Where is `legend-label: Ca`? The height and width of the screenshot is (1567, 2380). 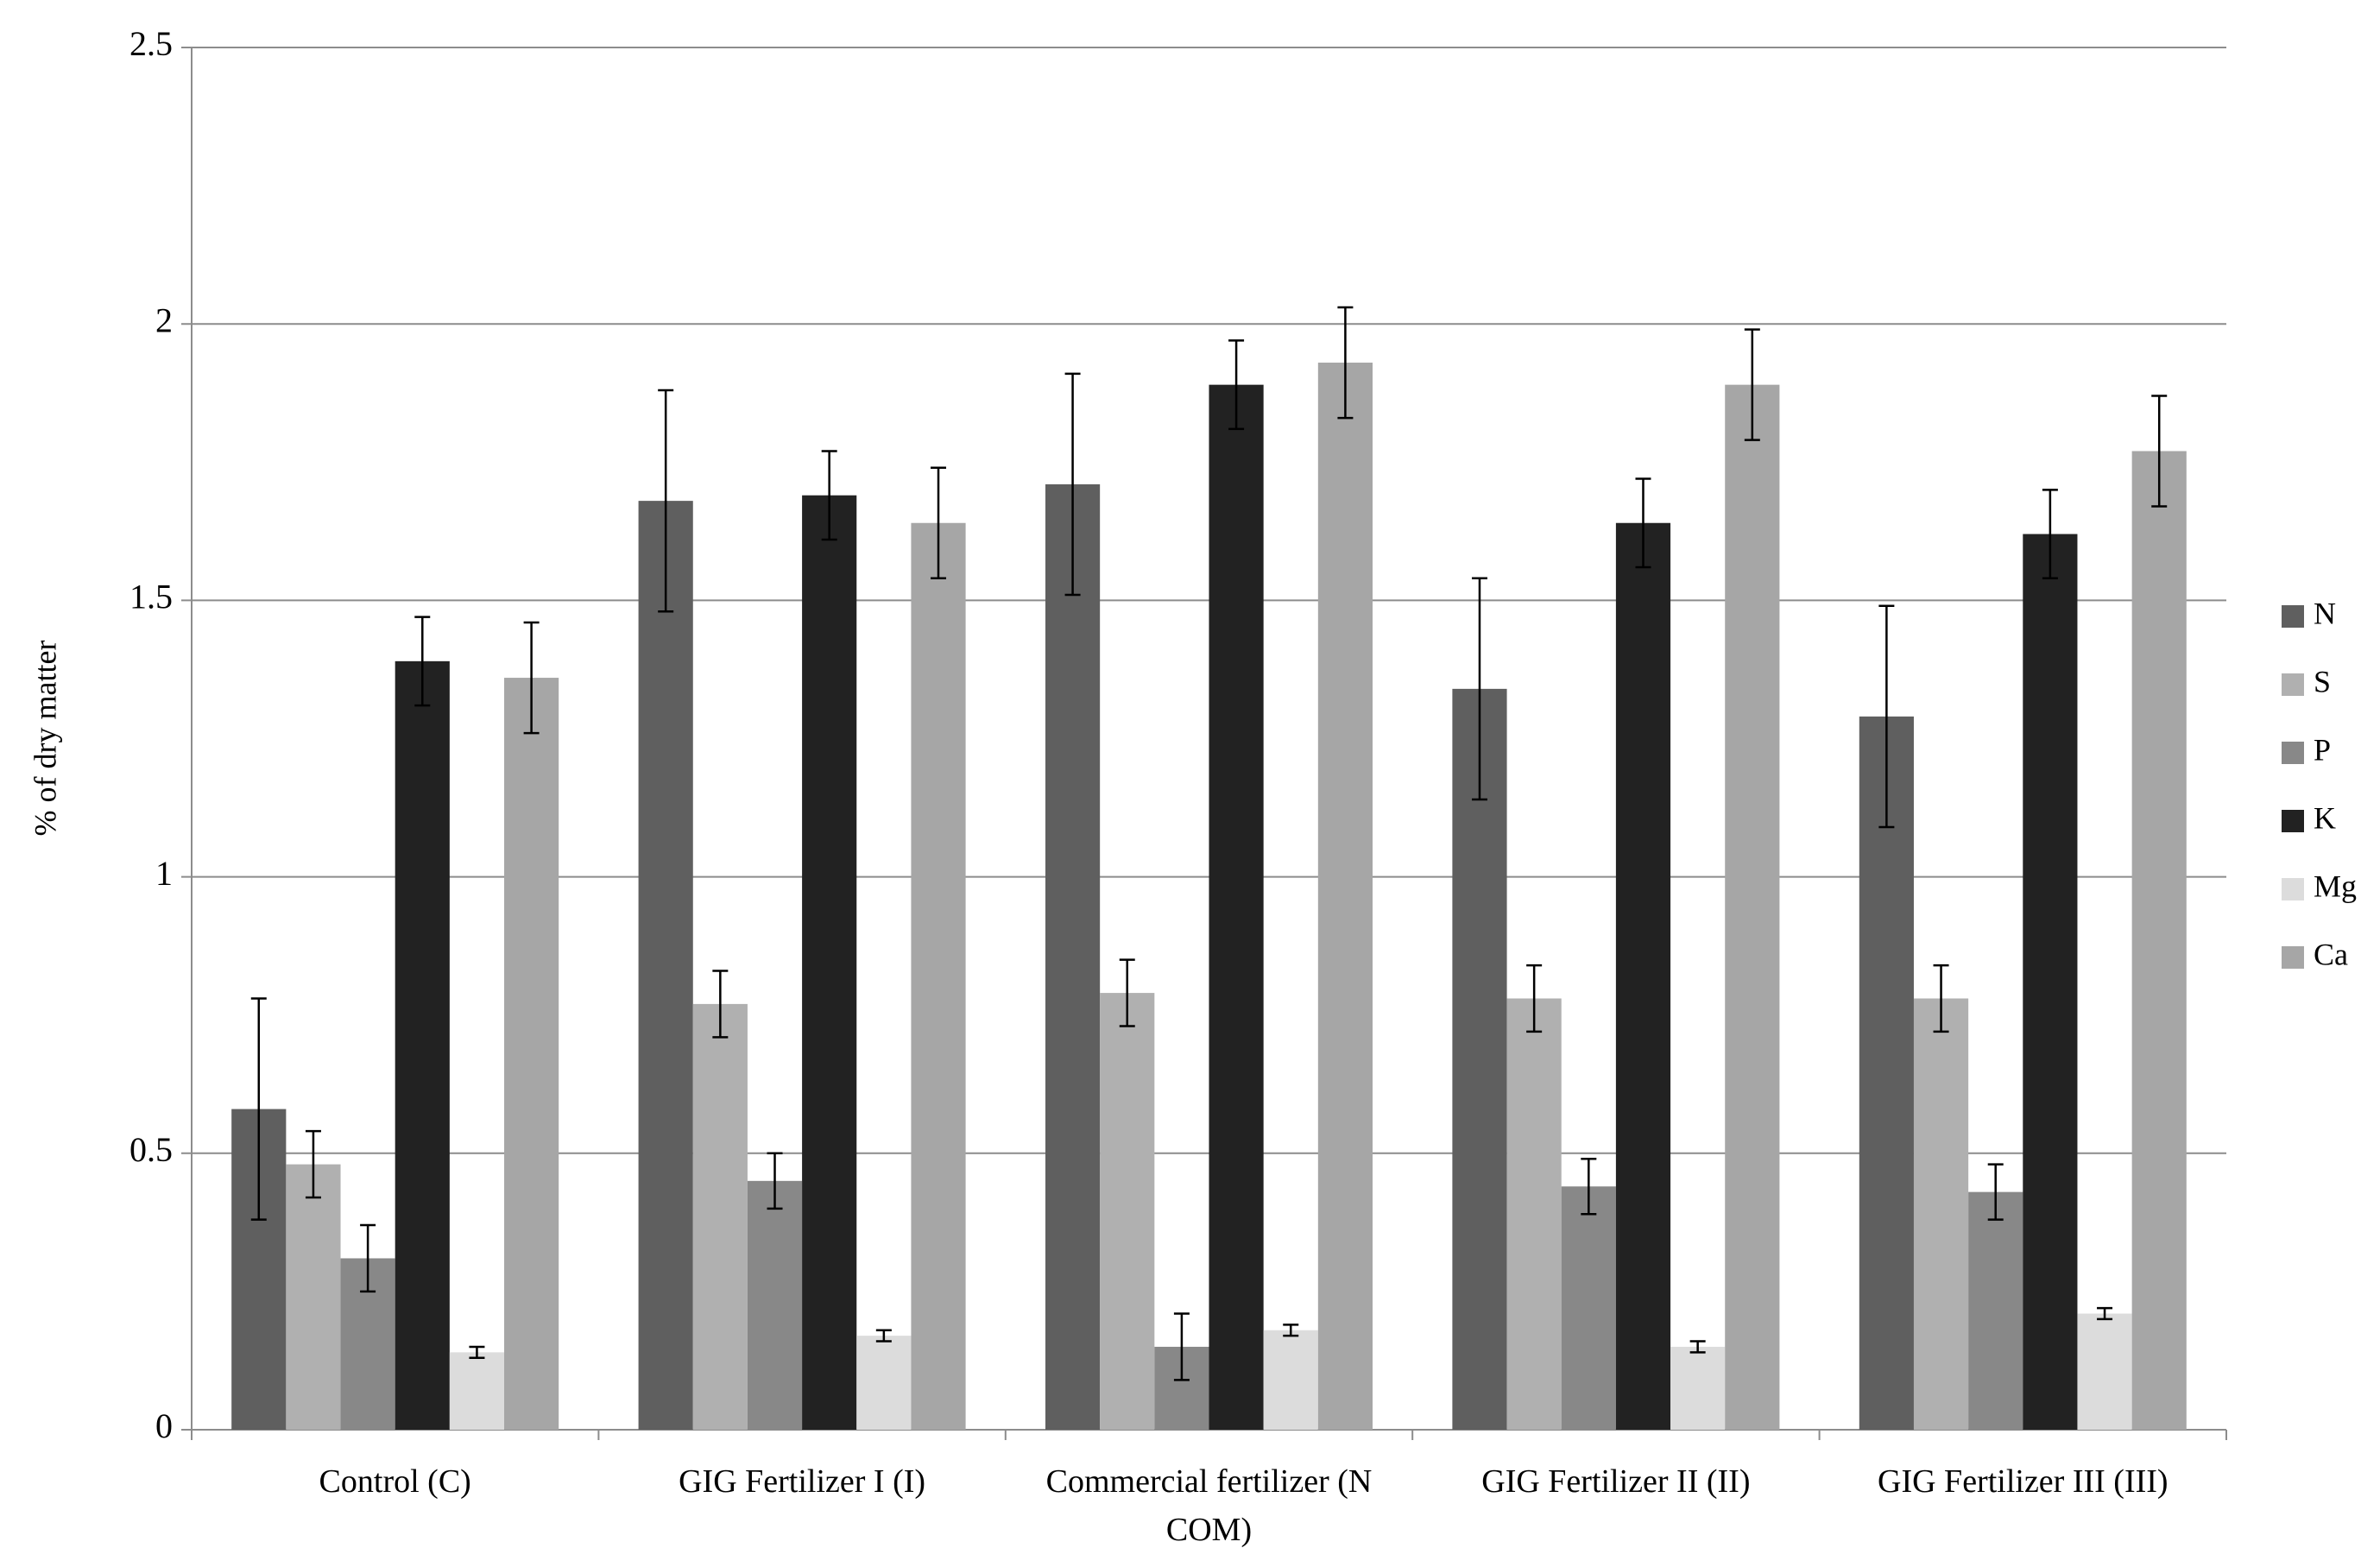 legend-label: Ca is located at coordinates (2331, 954).